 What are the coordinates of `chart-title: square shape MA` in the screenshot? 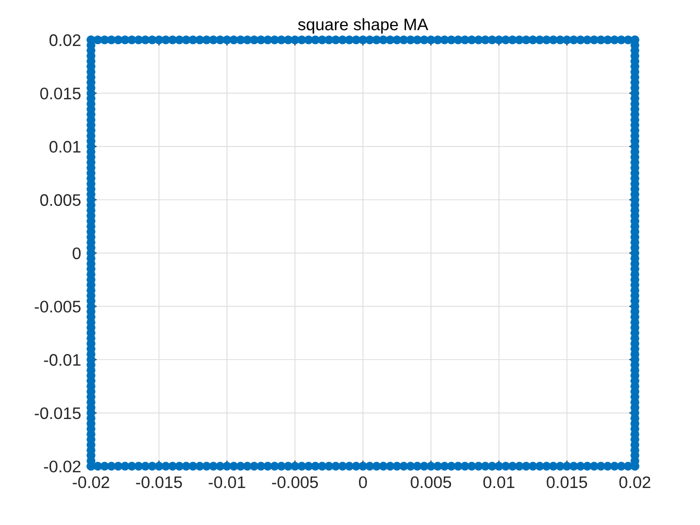 It's located at (363, 26).